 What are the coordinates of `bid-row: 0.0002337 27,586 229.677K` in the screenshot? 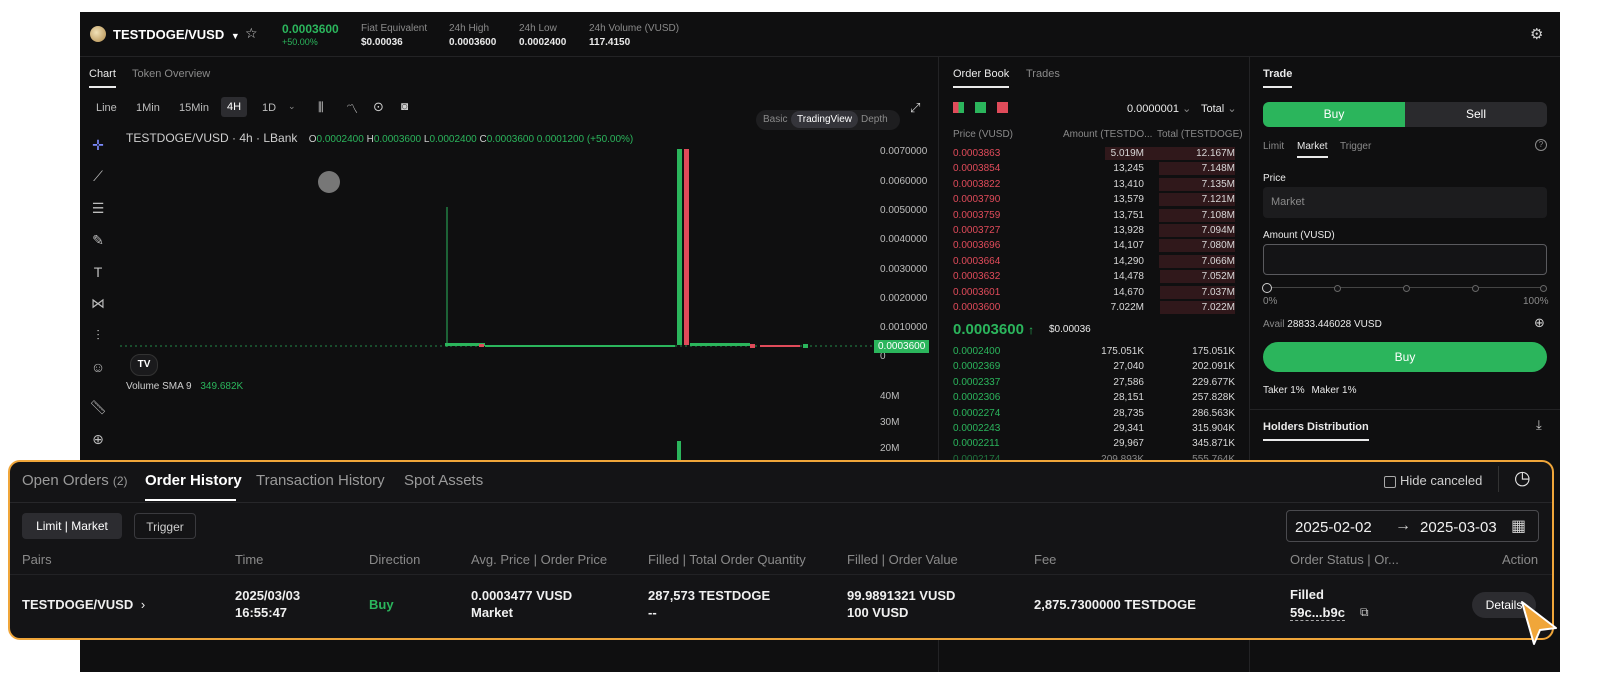 It's located at (1094, 382).